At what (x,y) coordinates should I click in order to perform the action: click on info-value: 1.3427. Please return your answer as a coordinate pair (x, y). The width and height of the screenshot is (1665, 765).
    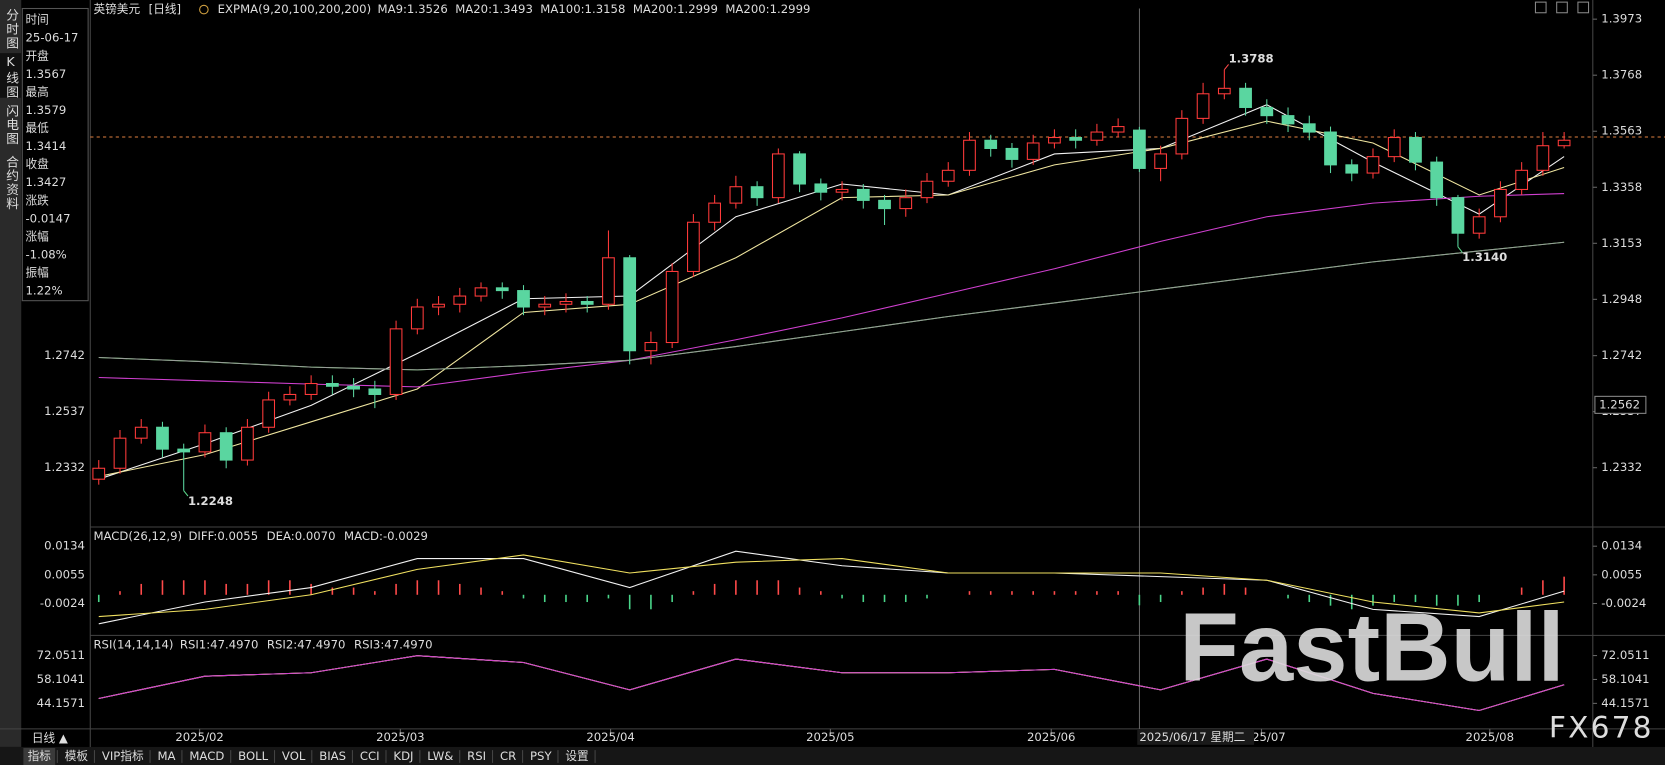
    Looking at the image, I should click on (45, 182).